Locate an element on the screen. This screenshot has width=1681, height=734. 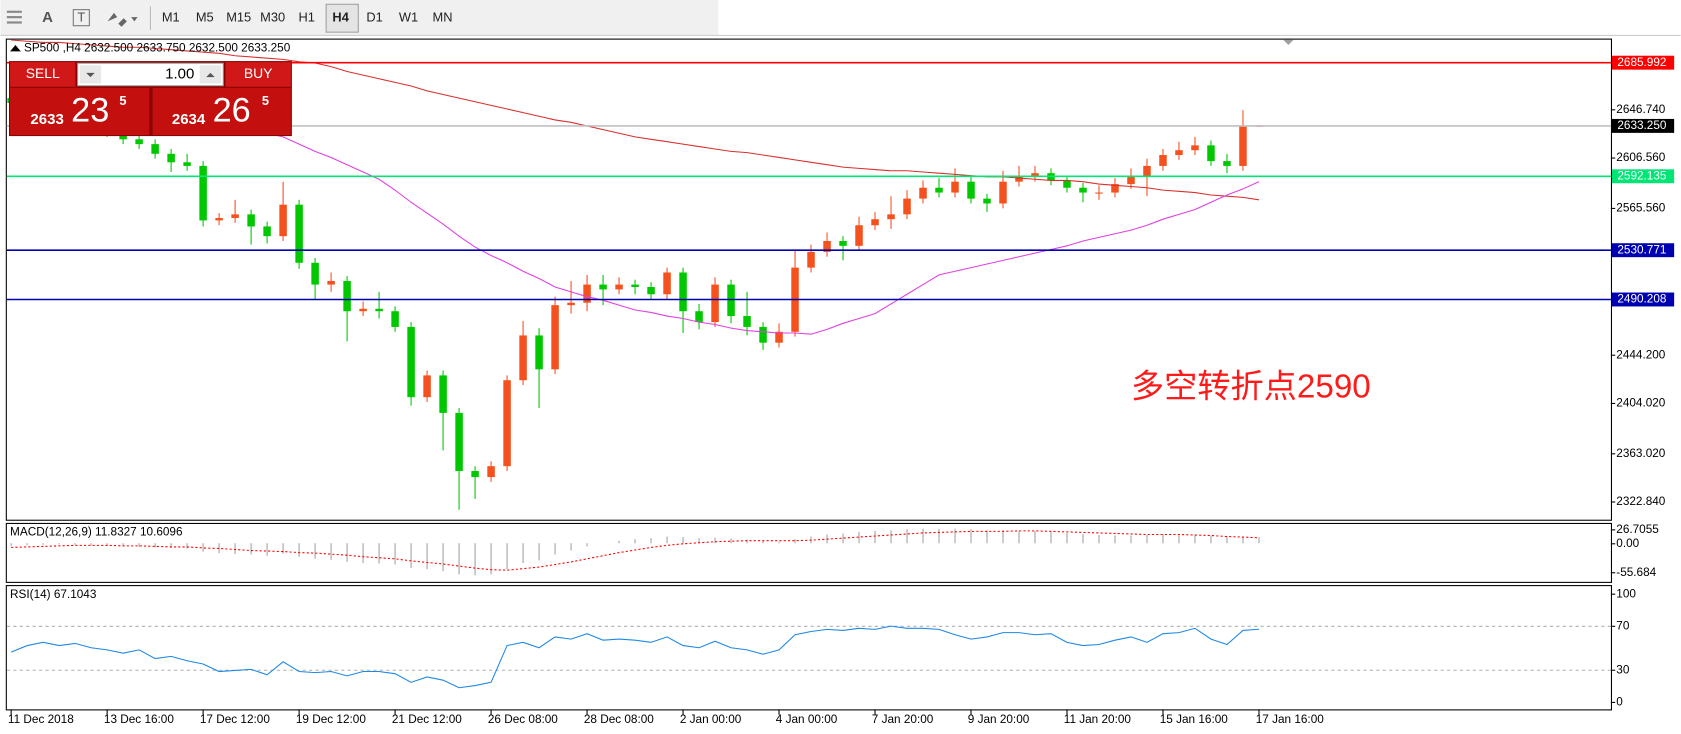
timeframe-button: M5 is located at coordinates (205, 17).